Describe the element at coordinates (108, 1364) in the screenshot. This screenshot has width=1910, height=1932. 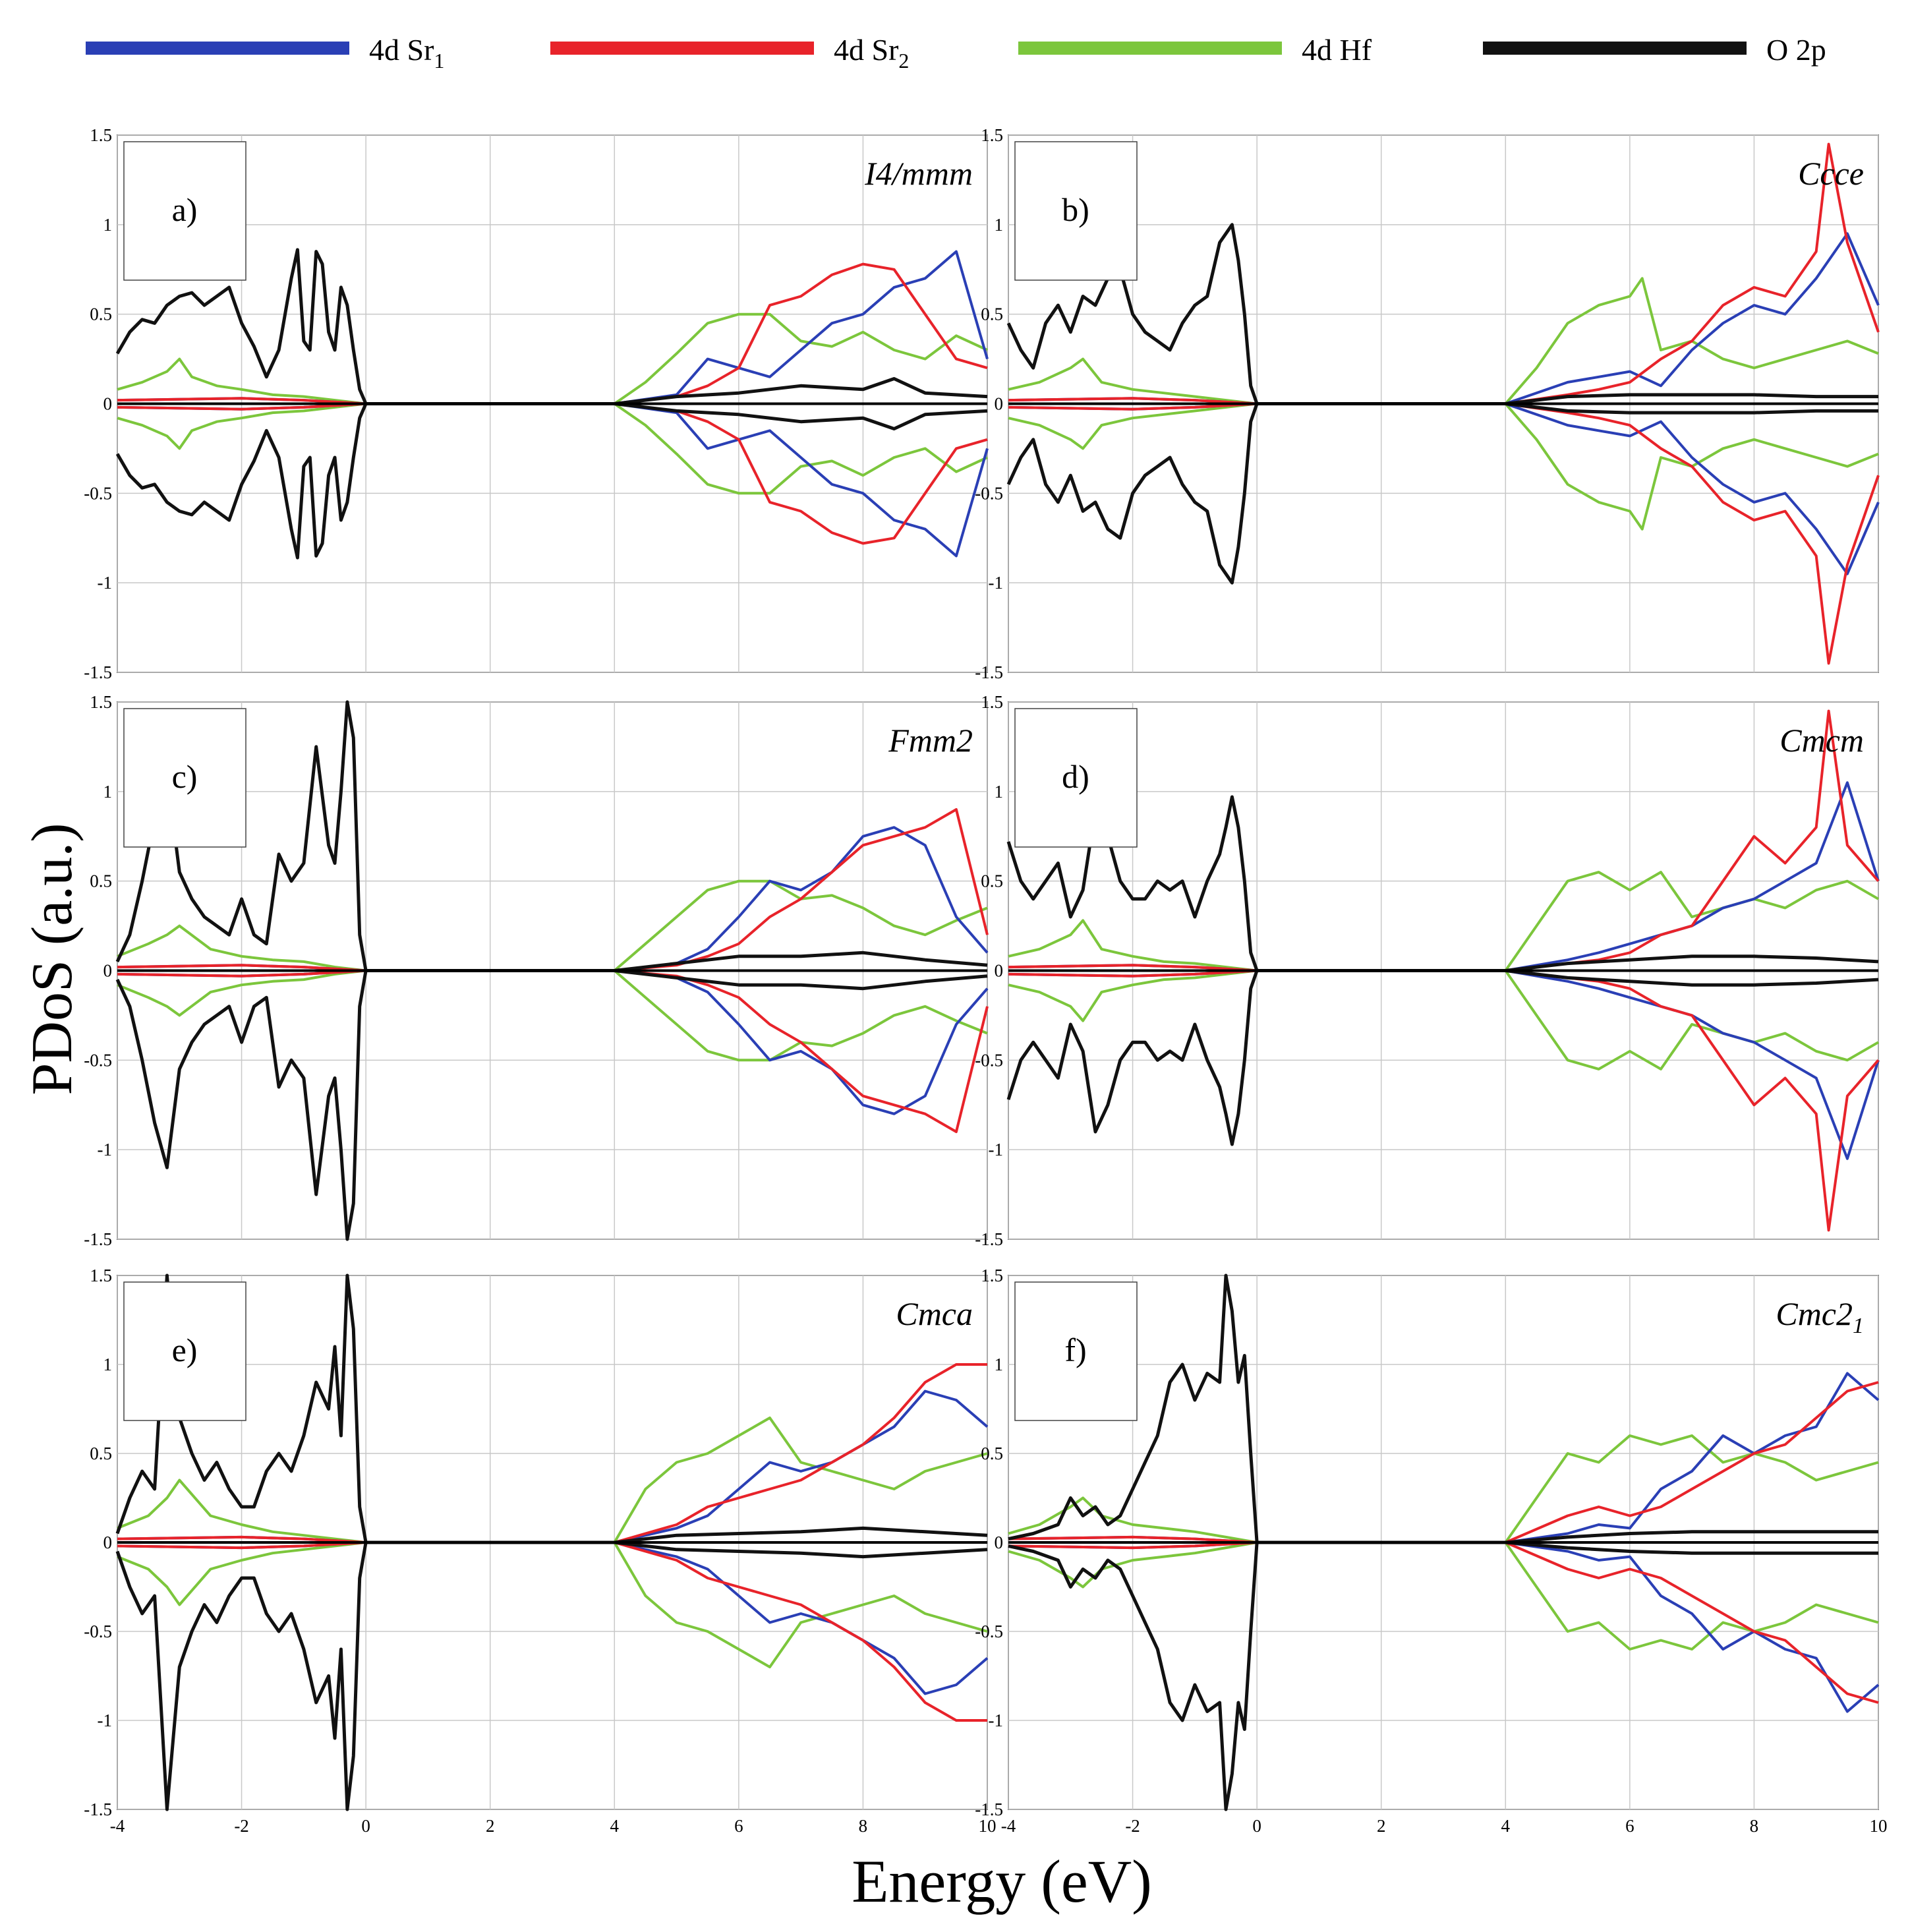
I see `y-tick-label: 1` at that location.